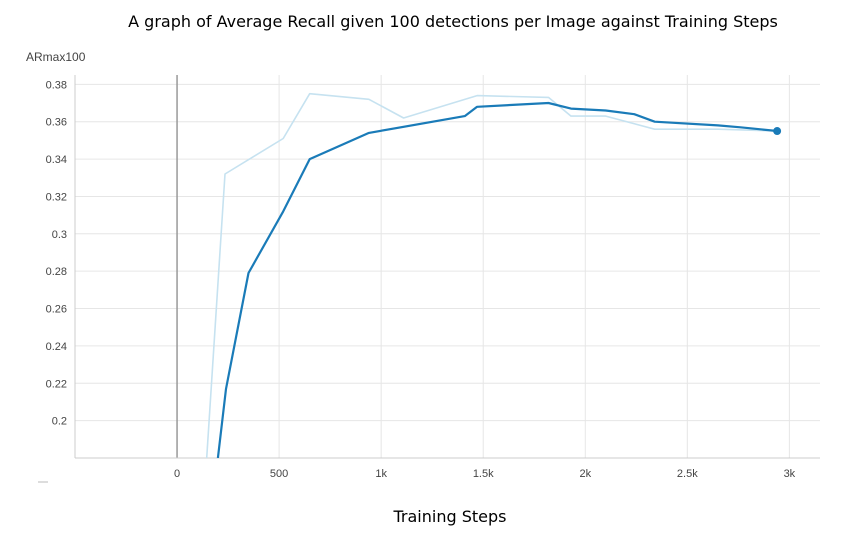 The height and width of the screenshot is (536, 846). What do you see at coordinates (56, 310) in the screenshot?
I see `y-tick-label: 0.26` at bounding box center [56, 310].